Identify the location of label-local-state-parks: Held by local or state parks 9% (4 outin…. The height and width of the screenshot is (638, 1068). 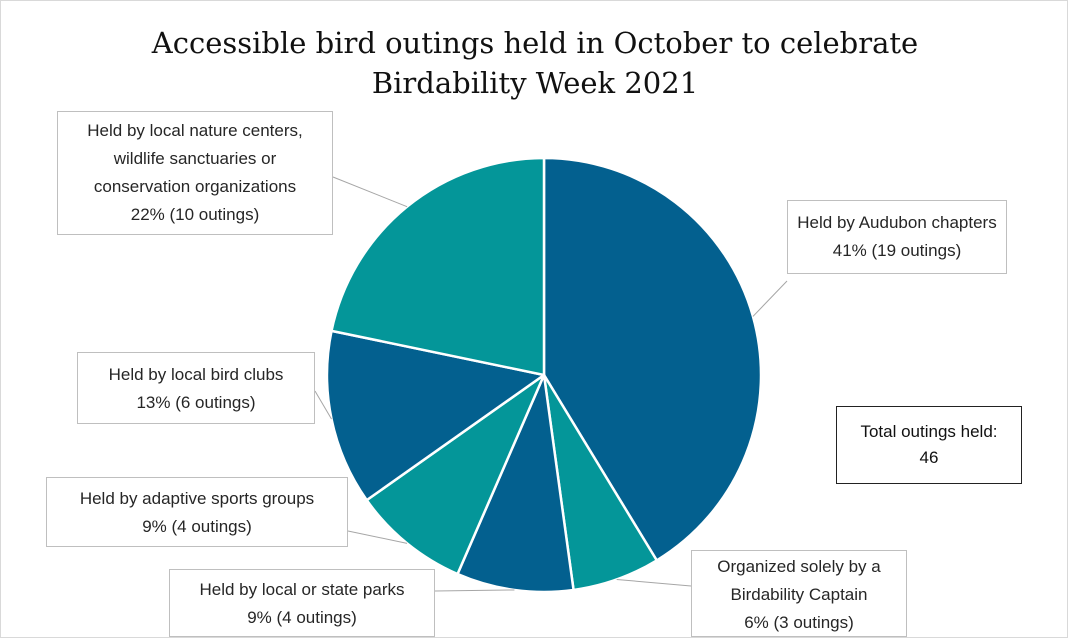
(302, 603).